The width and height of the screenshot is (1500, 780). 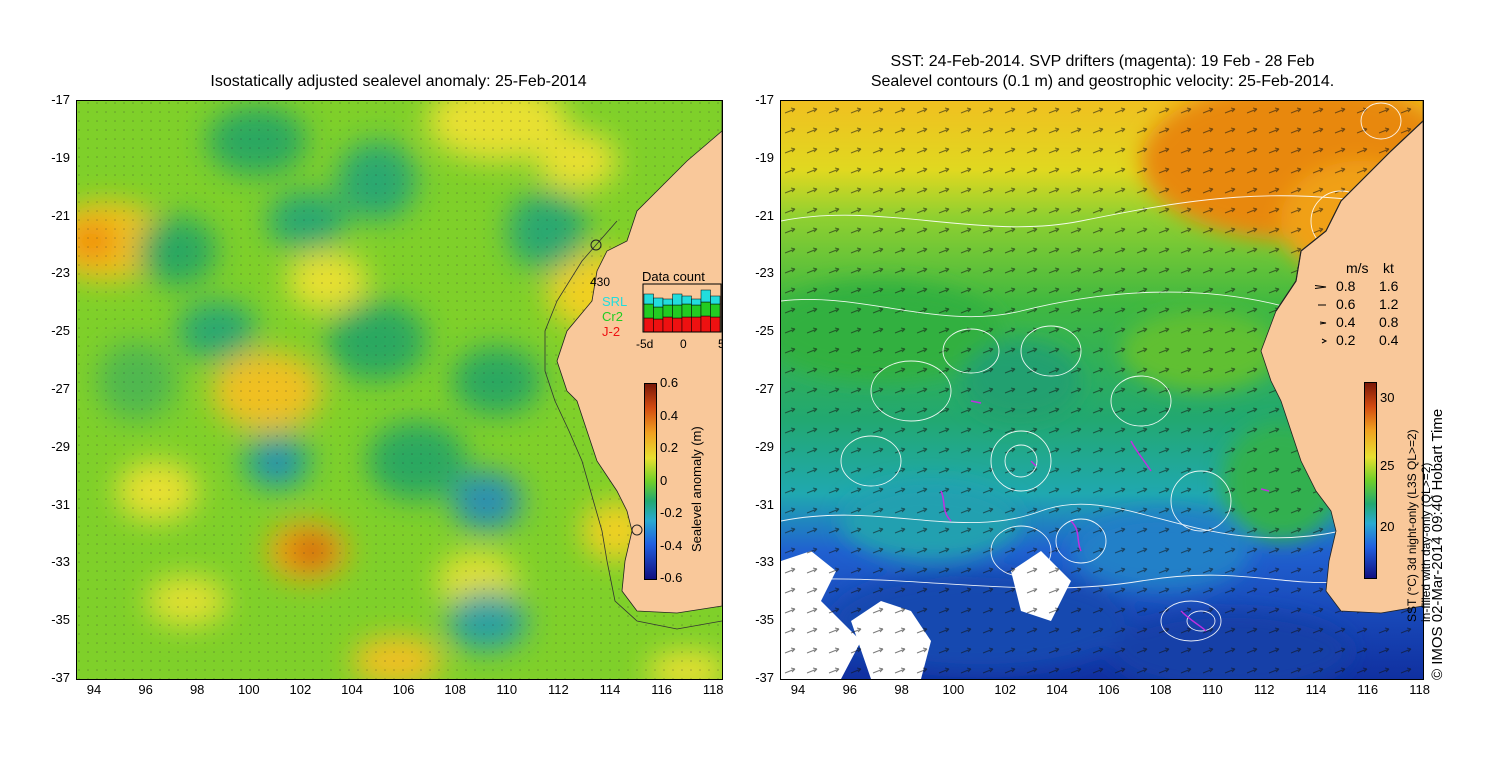 What do you see at coordinates (60, 99) in the screenshot?
I see `left-ytick-0: -17` at bounding box center [60, 99].